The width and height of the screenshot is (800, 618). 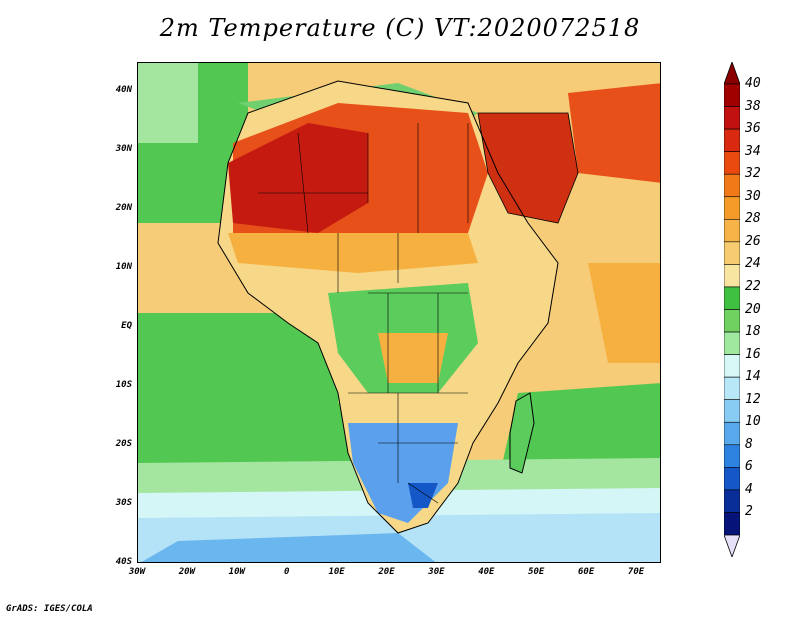 What do you see at coordinates (49, 609) in the screenshot?
I see `grads-credit: GrADS: IGES/COLA` at bounding box center [49, 609].